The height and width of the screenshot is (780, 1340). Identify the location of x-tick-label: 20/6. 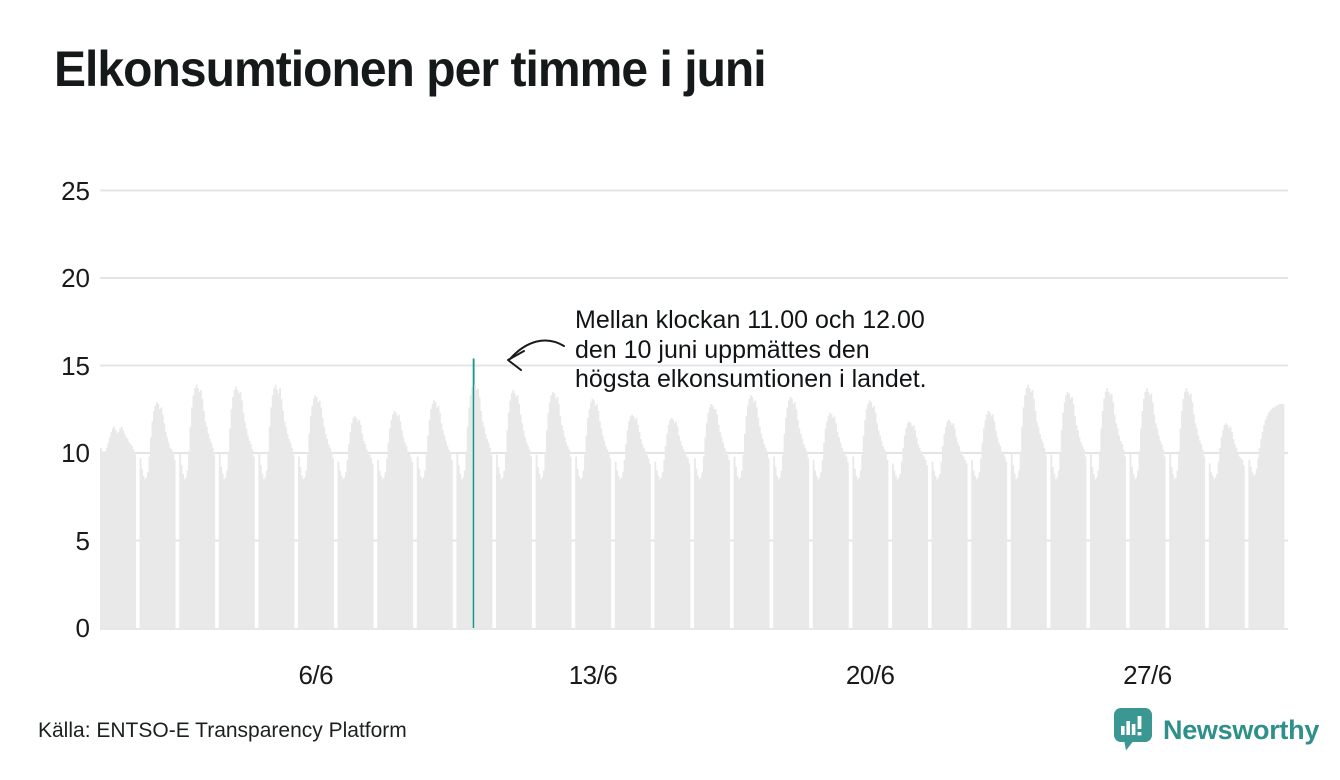
(870, 675).